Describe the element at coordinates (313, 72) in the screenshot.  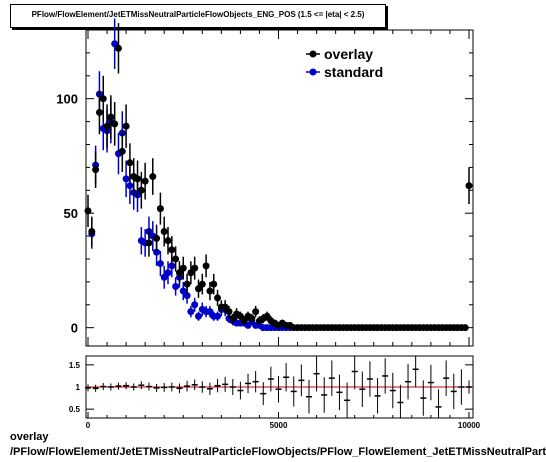
I see `legend-marker-standard` at that location.